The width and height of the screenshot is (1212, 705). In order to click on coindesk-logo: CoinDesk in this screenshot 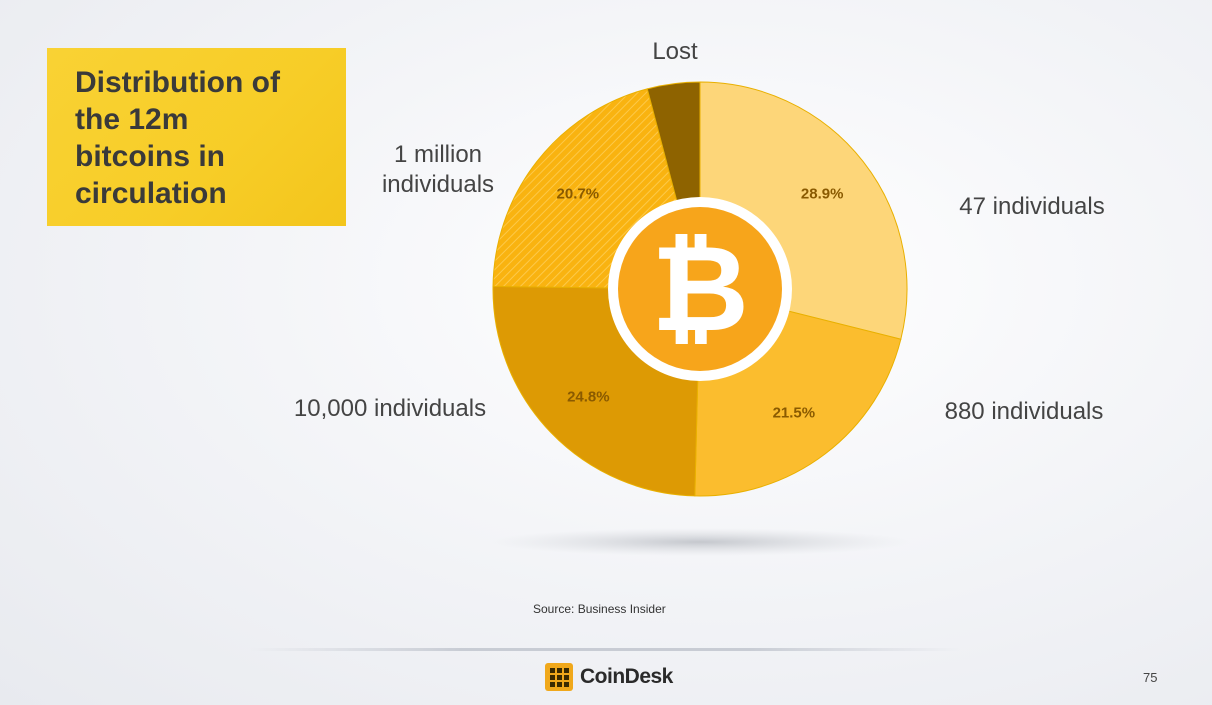, I will do `click(609, 677)`.